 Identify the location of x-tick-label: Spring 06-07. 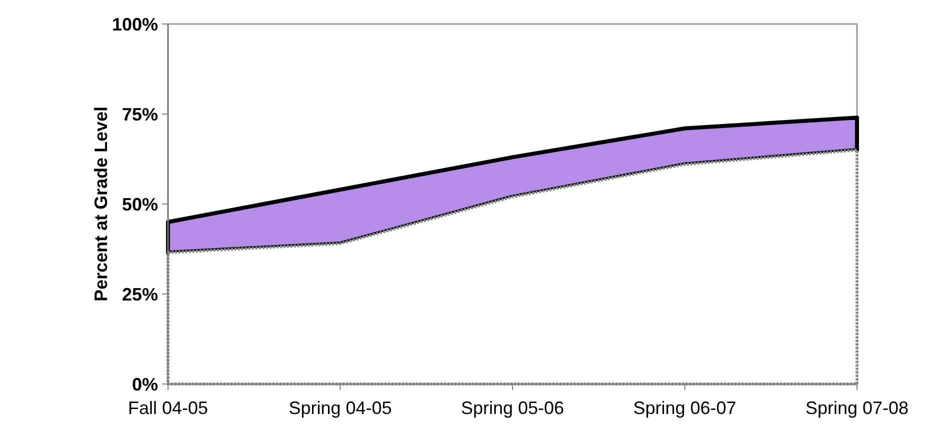
(684, 408).